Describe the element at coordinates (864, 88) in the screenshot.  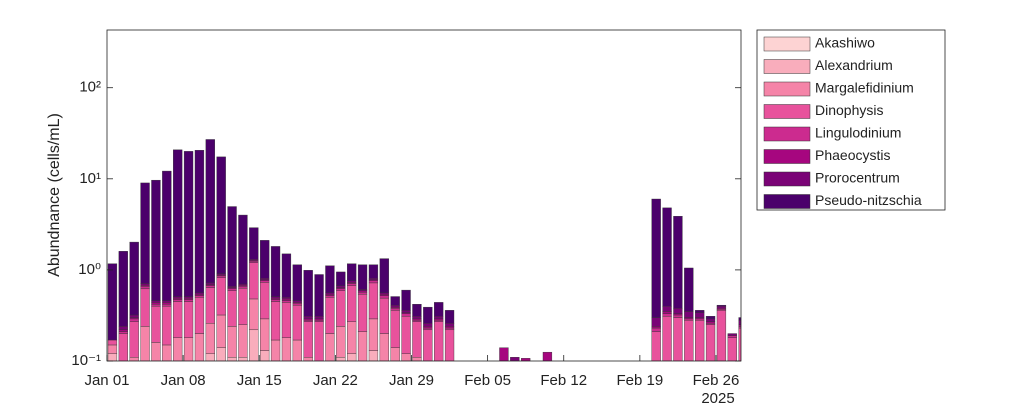
I see `legend-label: Margalefidinium` at that location.